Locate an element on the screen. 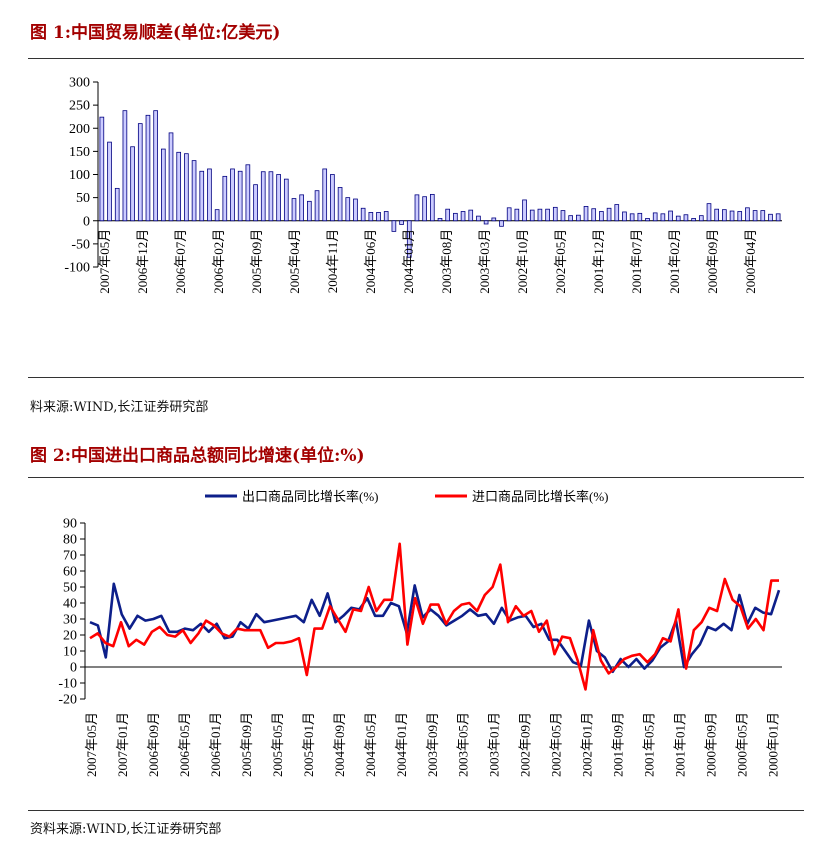 This screenshot has height=851, width=834. x-tick-label: 2005年09月 is located at coordinates (256, 261).